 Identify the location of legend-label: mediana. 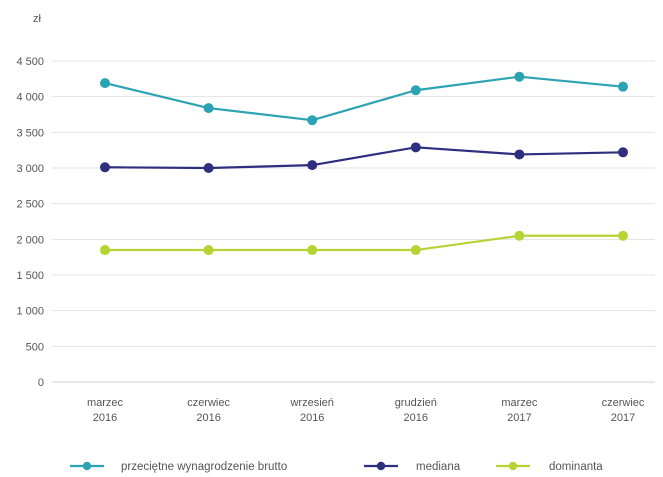
(438, 467).